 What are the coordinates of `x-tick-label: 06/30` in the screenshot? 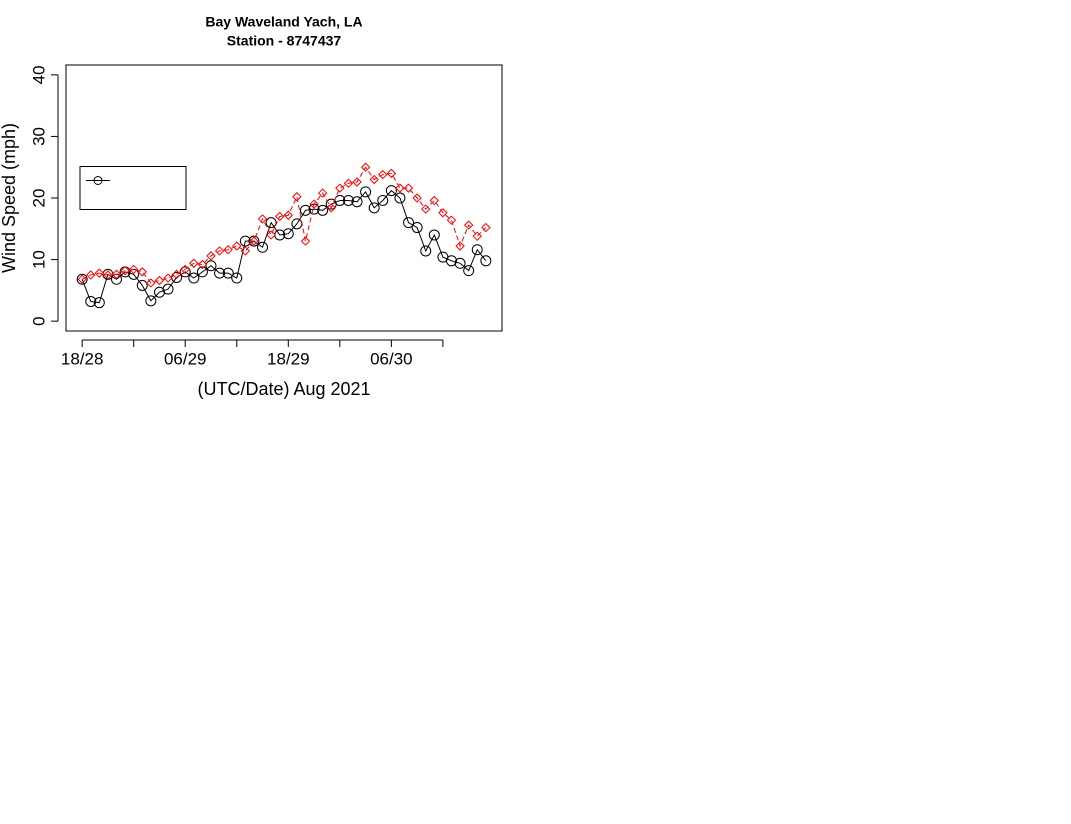 It's located at (391, 358).